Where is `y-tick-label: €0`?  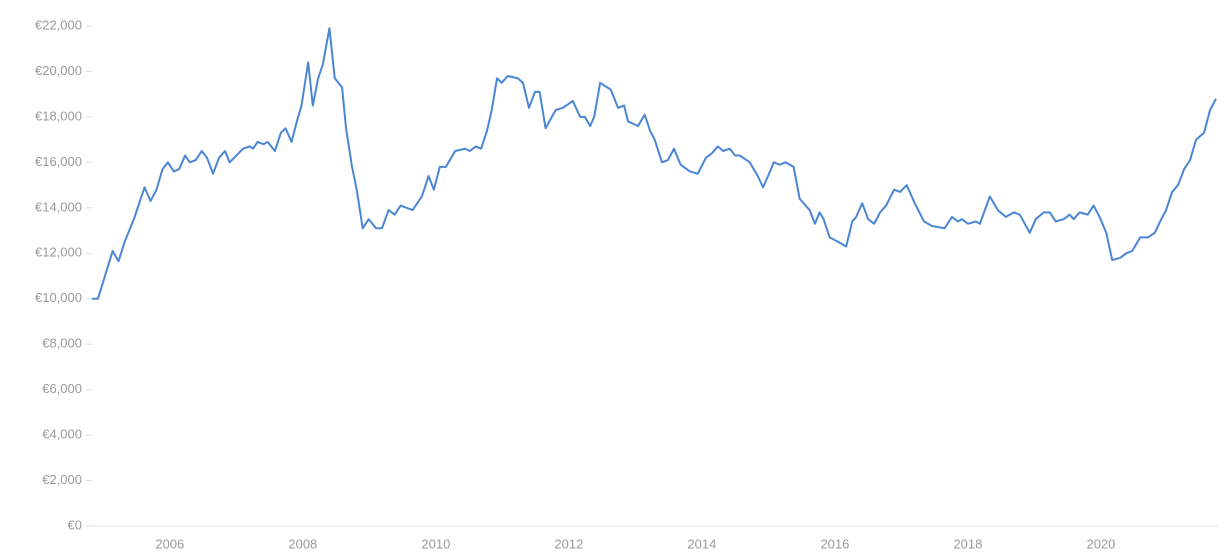 y-tick-label: €0 is located at coordinates (75, 524).